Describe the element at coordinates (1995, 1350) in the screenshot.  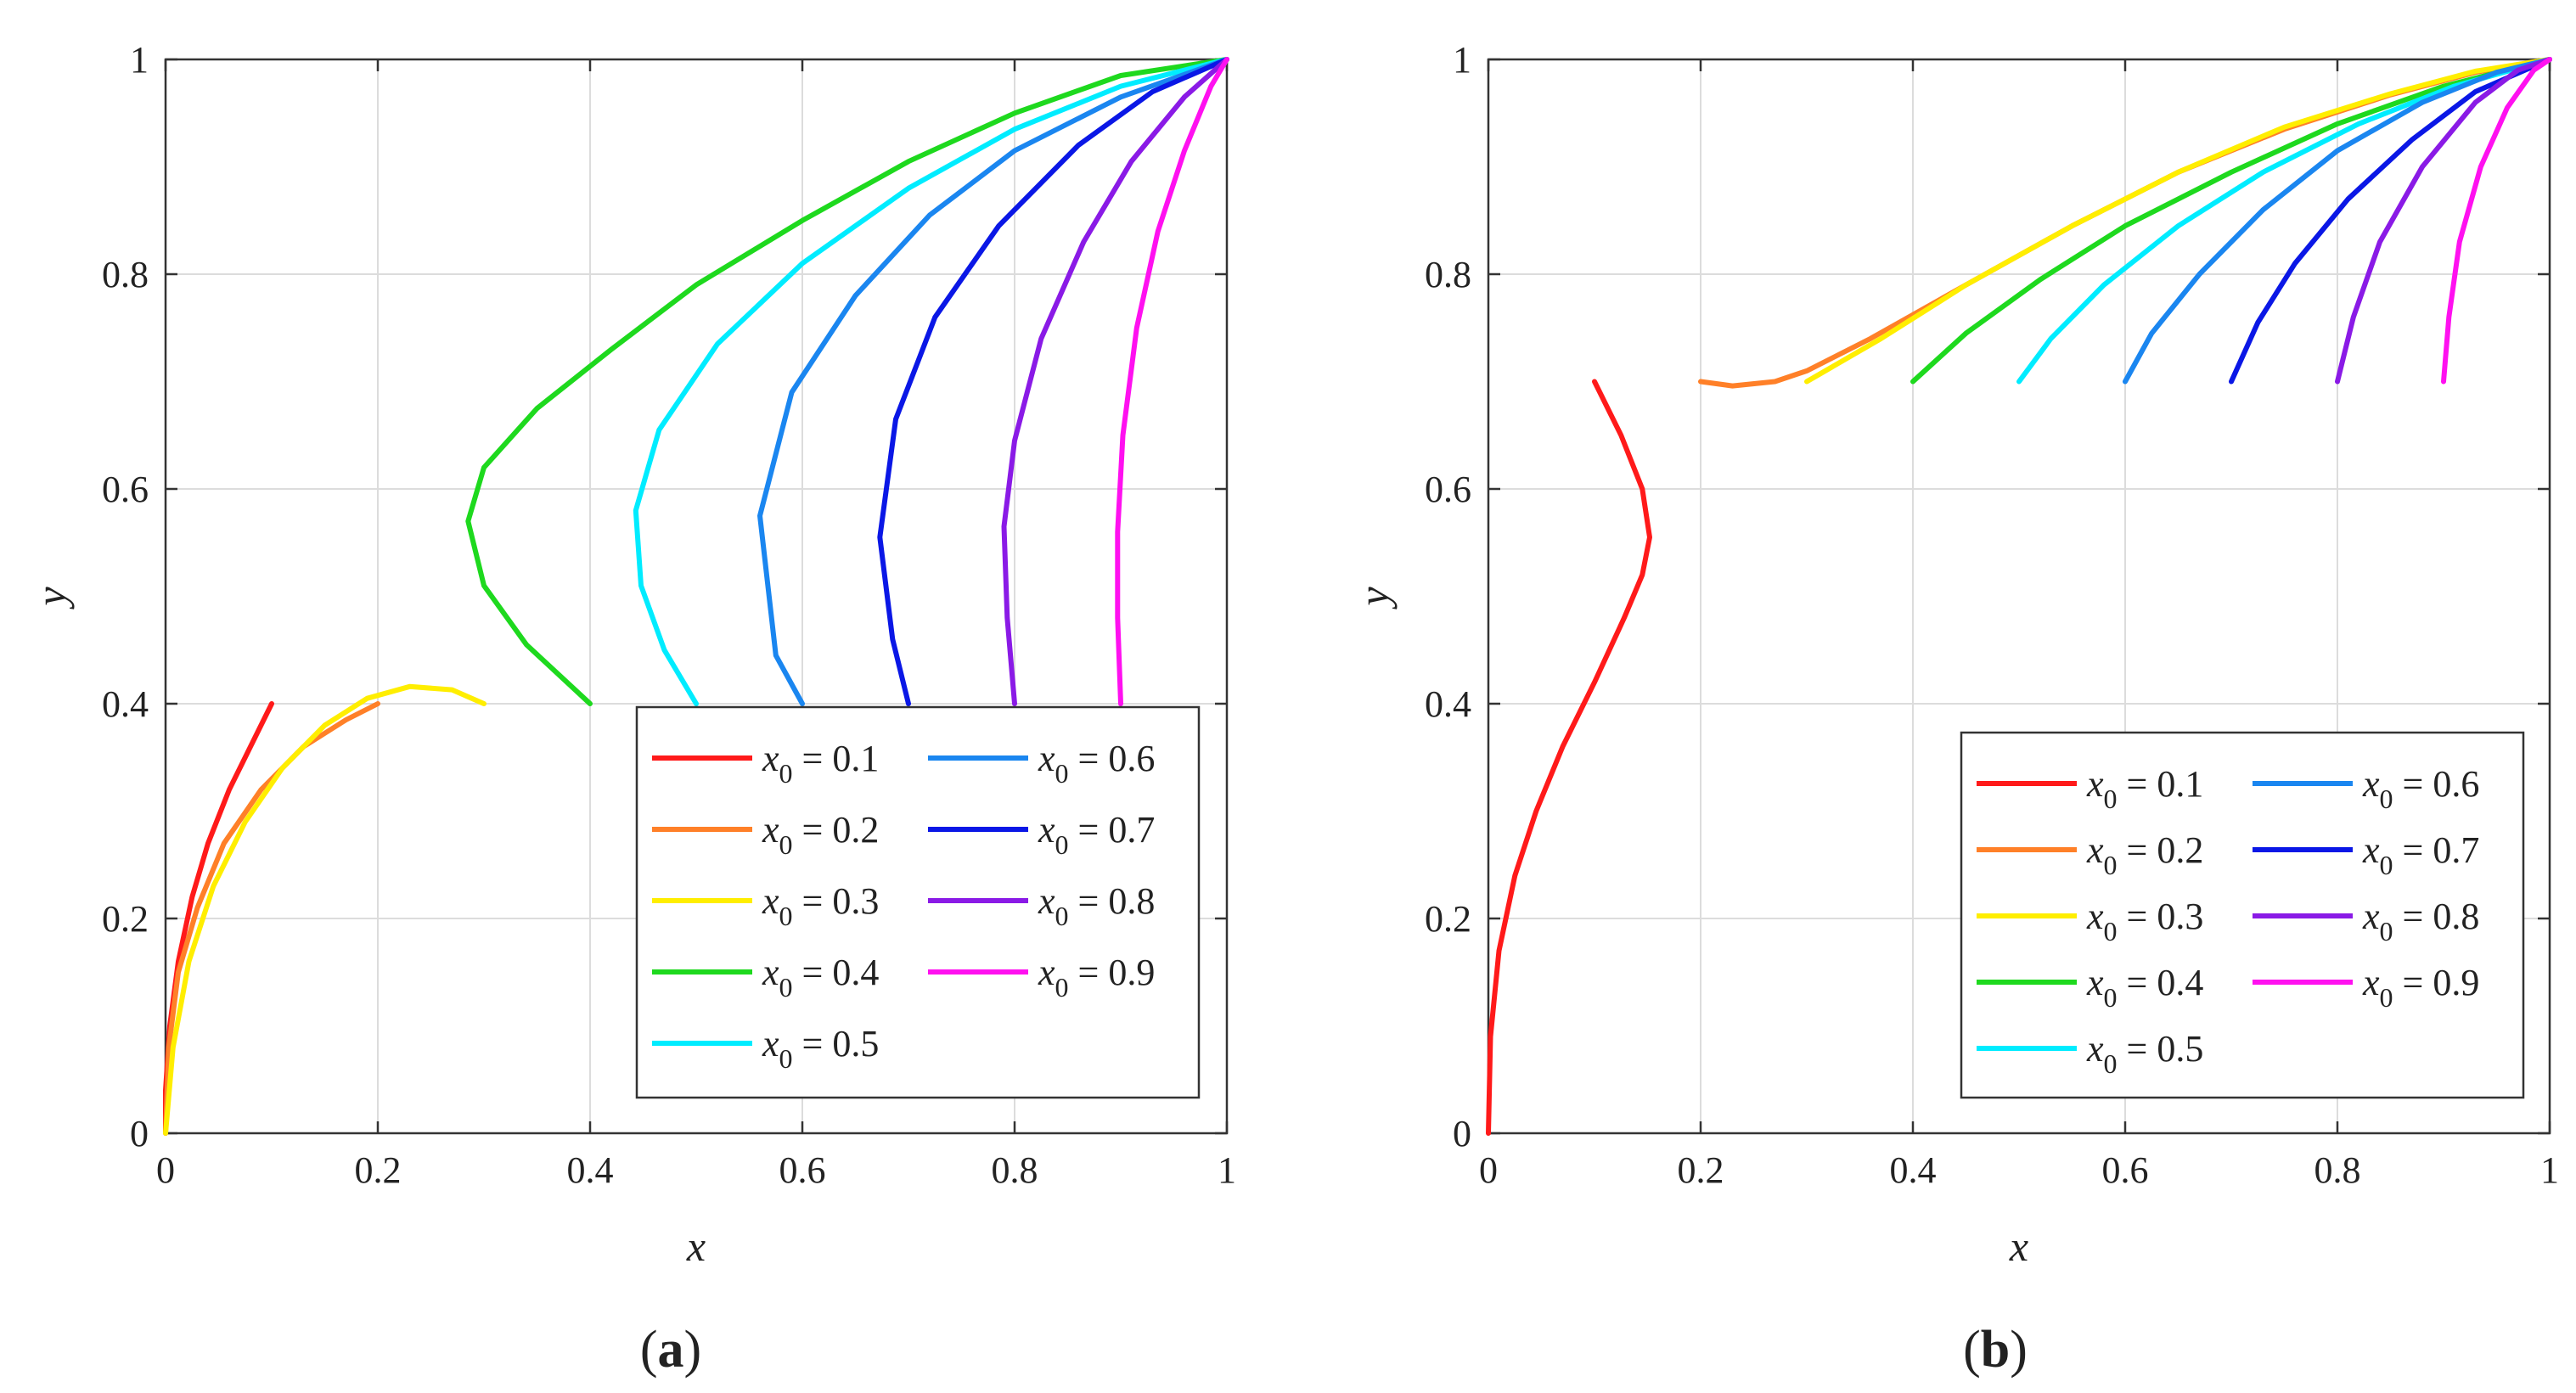
I see `panel-label: (b)` at that location.